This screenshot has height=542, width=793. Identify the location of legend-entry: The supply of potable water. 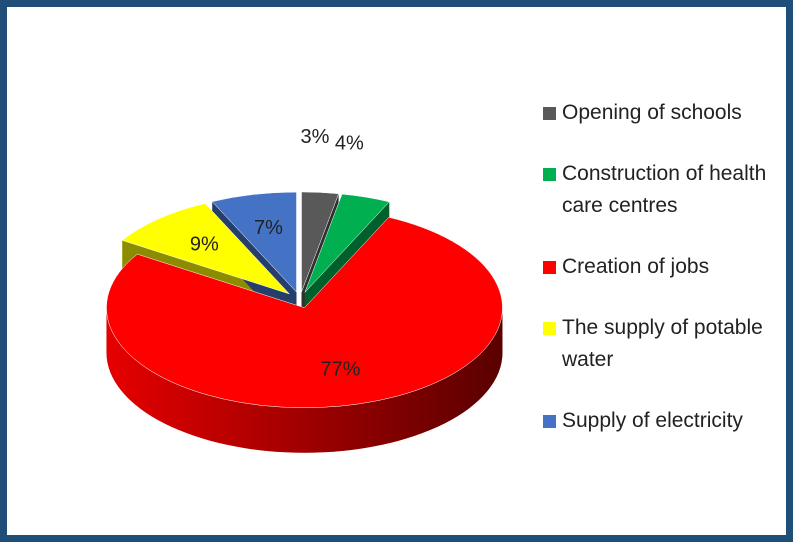
(663, 344).